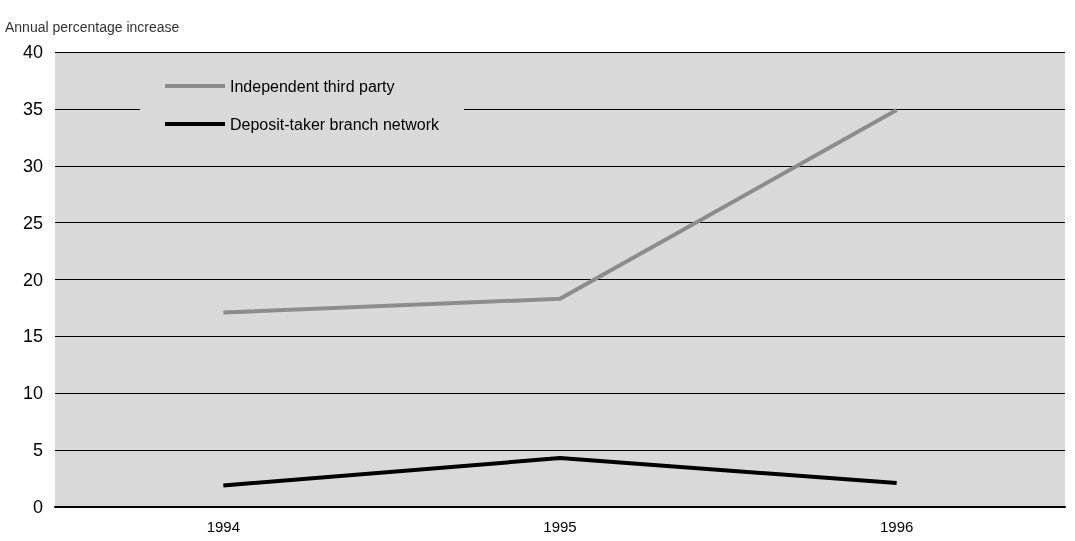 The width and height of the screenshot is (1075, 541). What do you see at coordinates (223, 526) in the screenshot?
I see `x-tick-label: 1994` at bounding box center [223, 526].